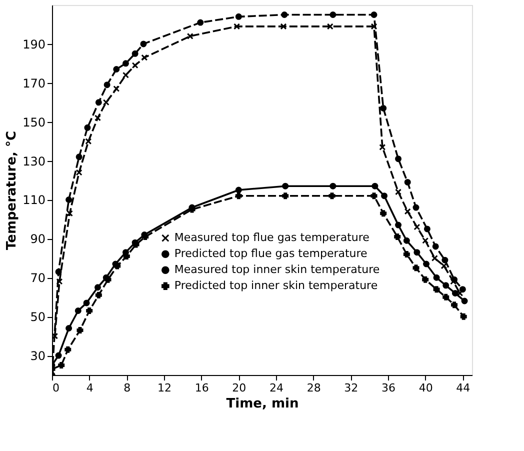 This screenshot has width=524, height=451. Describe the element at coordinates (463, 388) in the screenshot. I see `x-tick-label: 44` at that location.